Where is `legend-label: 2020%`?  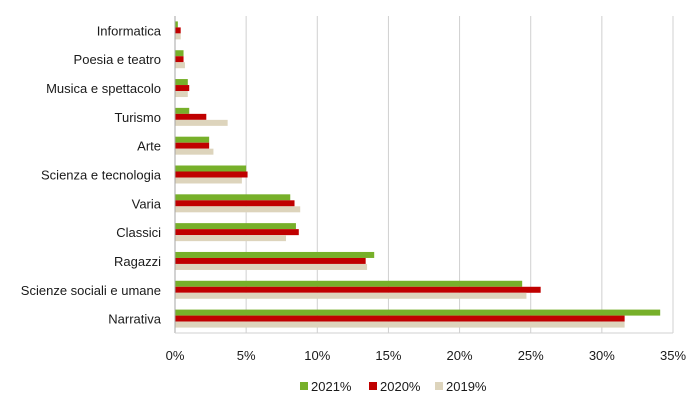 legend-label: 2020% is located at coordinates (400, 386).